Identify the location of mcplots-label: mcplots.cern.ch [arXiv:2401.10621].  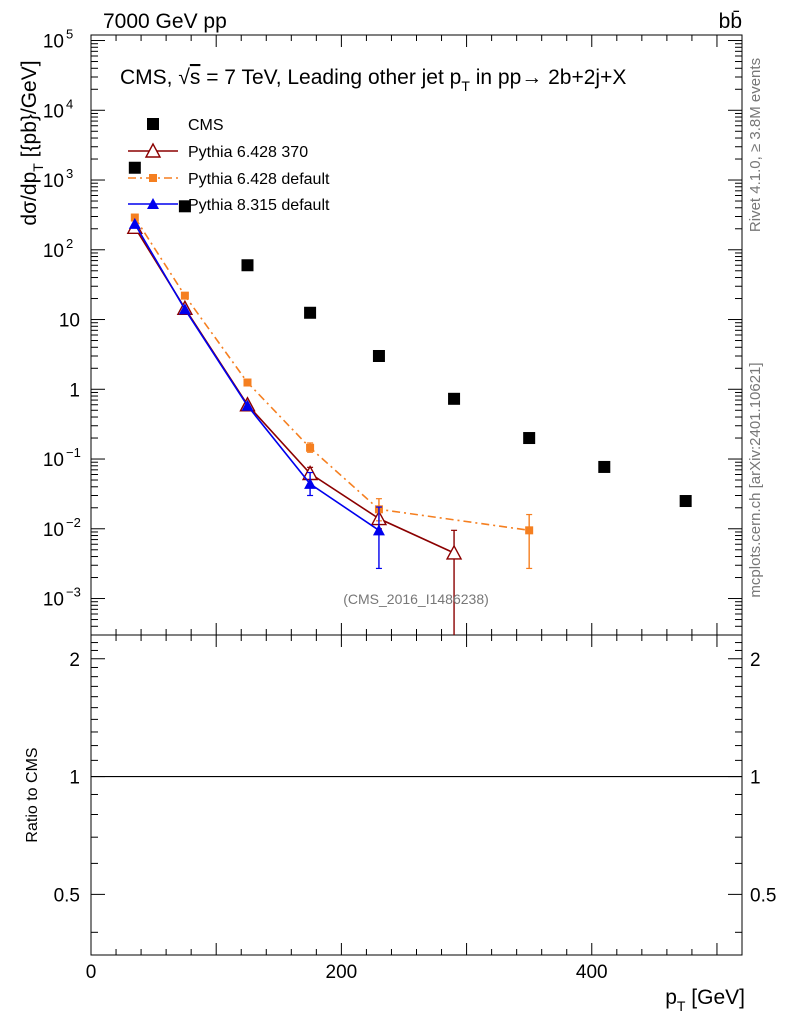
(755, 479).